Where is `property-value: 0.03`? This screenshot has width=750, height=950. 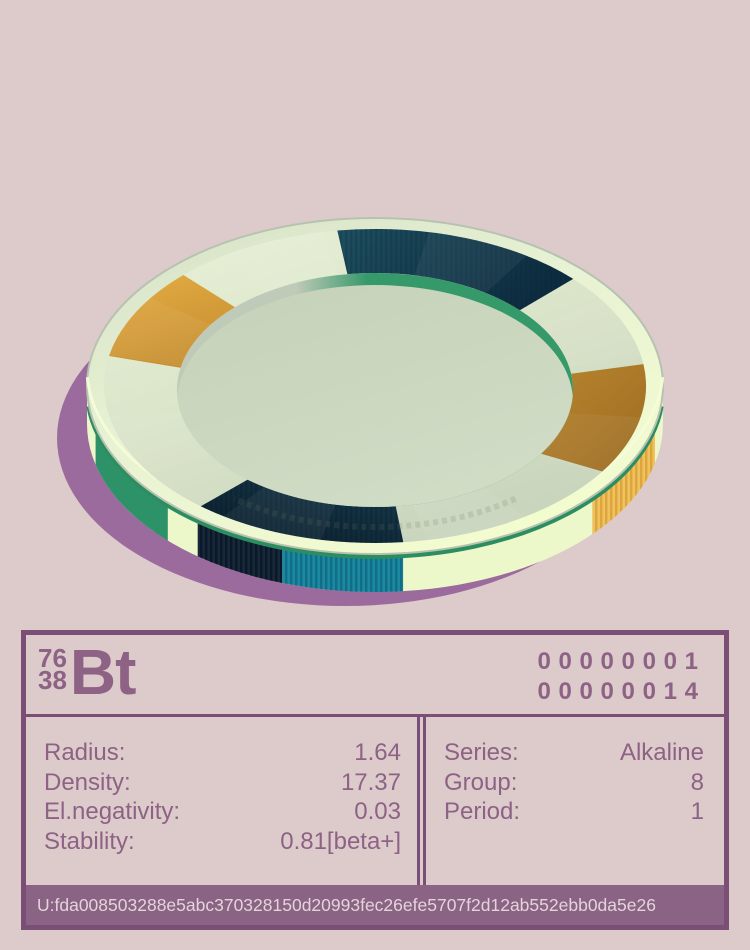
property-value: 0.03 is located at coordinates (377, 811).